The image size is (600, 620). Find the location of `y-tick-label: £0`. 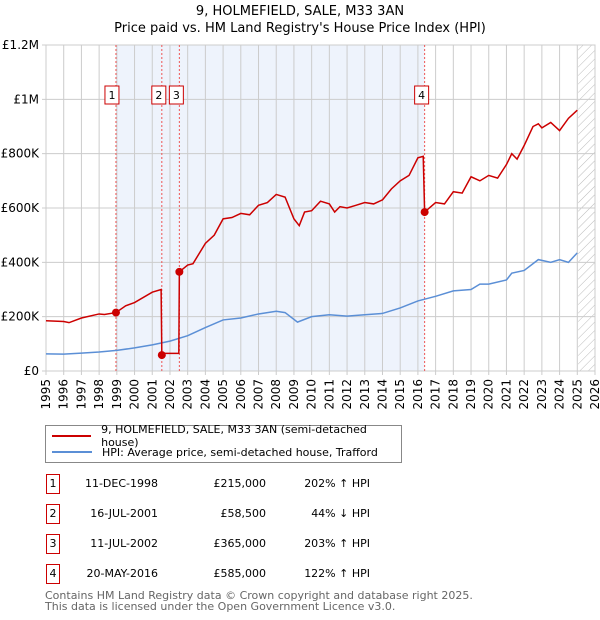

y-tick-label: £0 is located at coordinates (31, 371).